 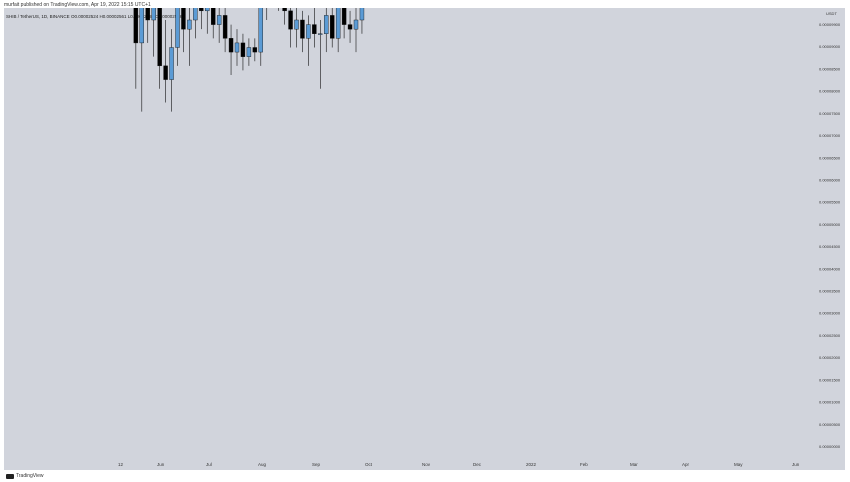 What do you see at coordinates (426, 464) in the screenshot?
I see `time-tick-label: Nov` at bounding box center [426, 464].